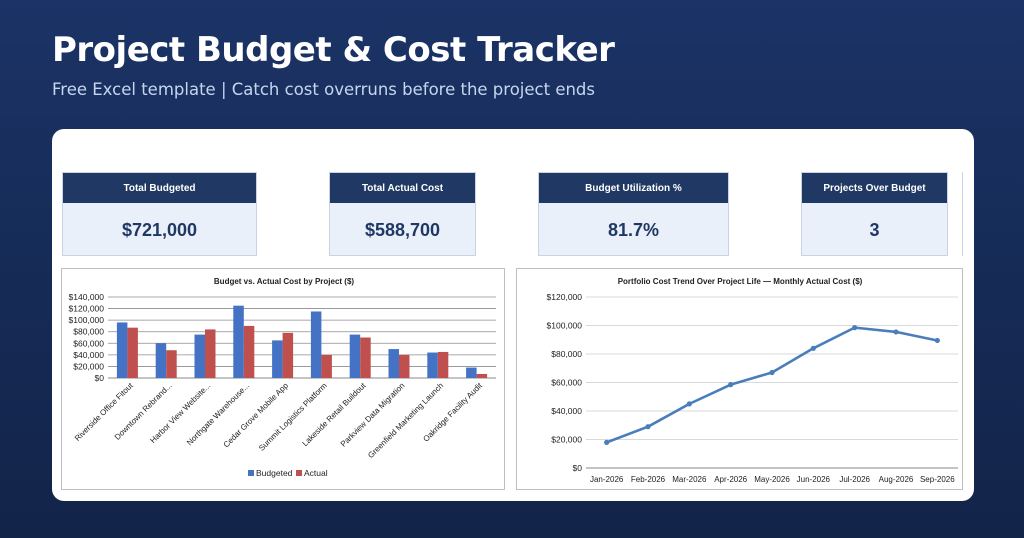 The height and width of the screenshot is (538, 1024). I want to click on kpi-card-total-budgeted: Total Budgeted $721,000, so click(159, 214).